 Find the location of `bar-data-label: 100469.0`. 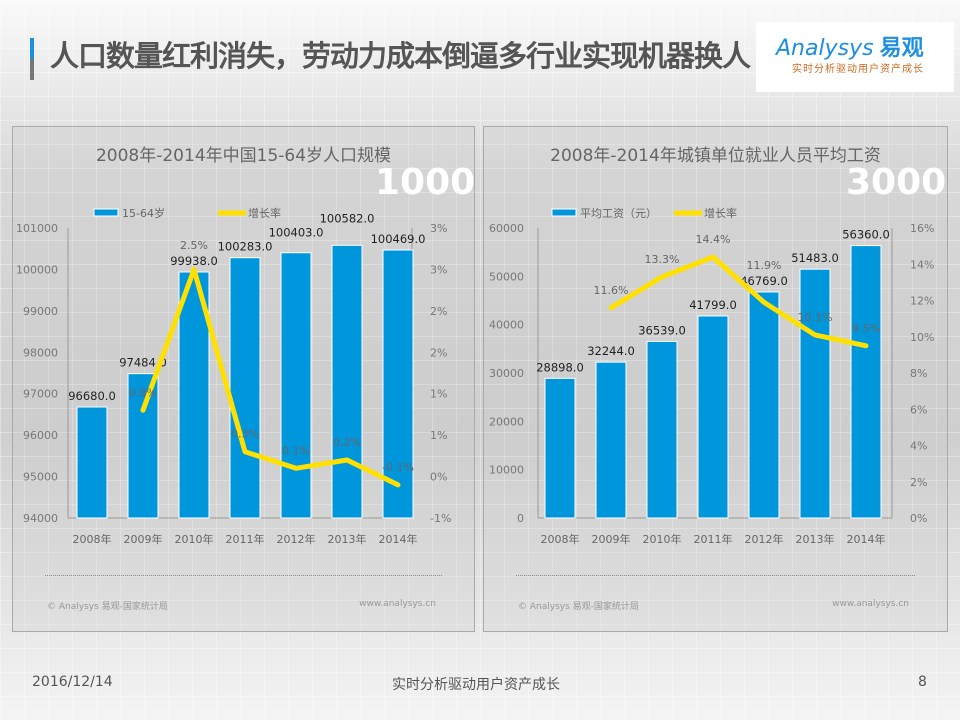

bar-data-label: 100469.0 is located at coordinates (398, 239).